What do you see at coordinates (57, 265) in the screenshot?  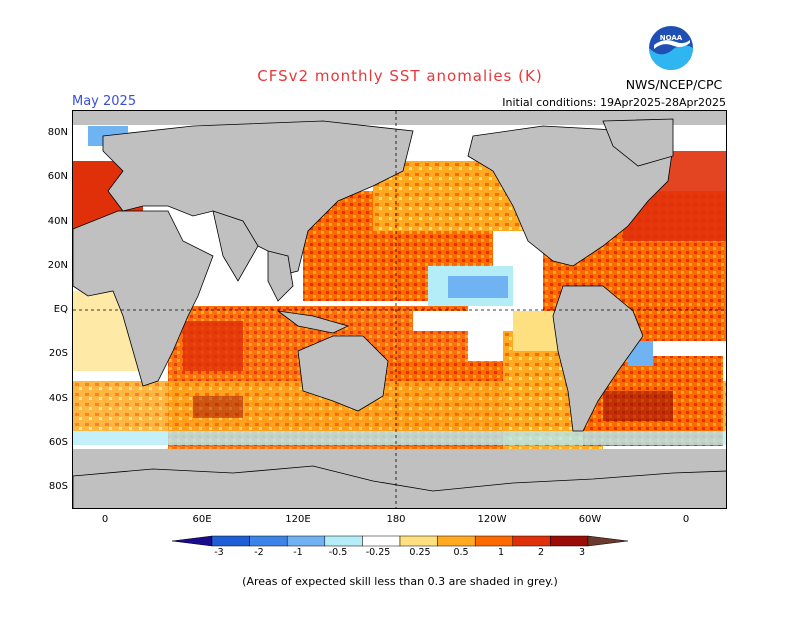 I see `lat-label-20n: 20N` at bounding box center [57, 265].